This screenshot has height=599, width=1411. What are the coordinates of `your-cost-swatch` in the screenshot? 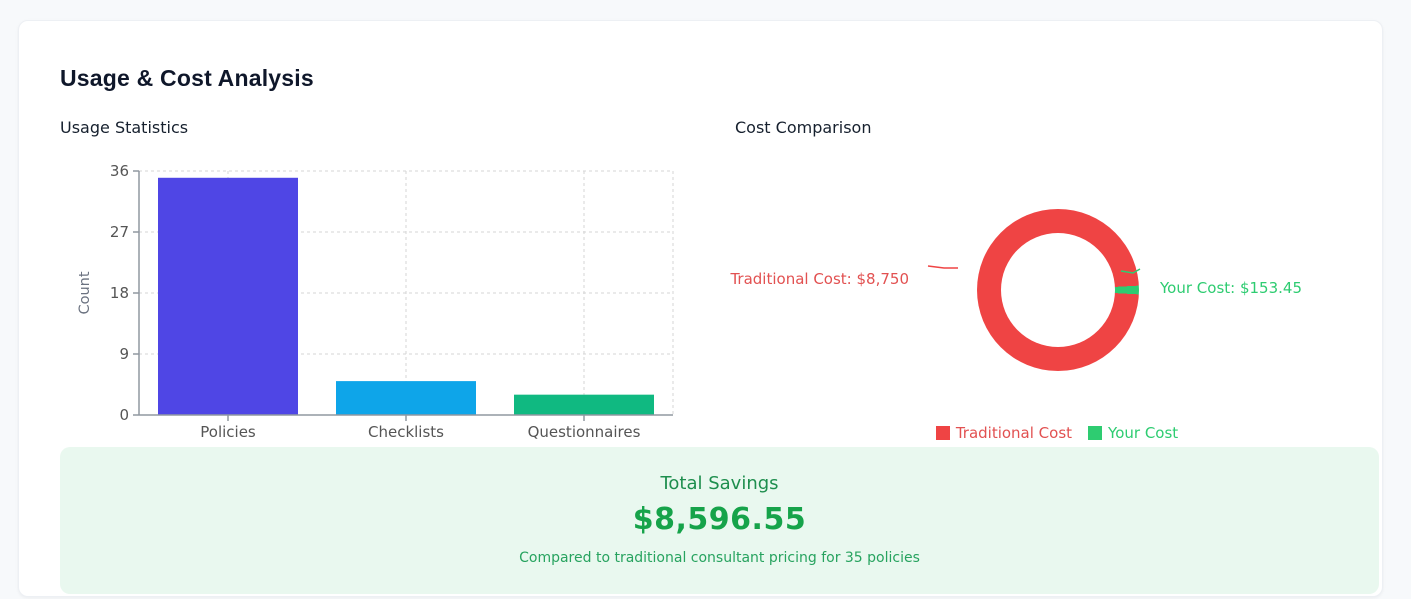 It's located at (1095, 433).